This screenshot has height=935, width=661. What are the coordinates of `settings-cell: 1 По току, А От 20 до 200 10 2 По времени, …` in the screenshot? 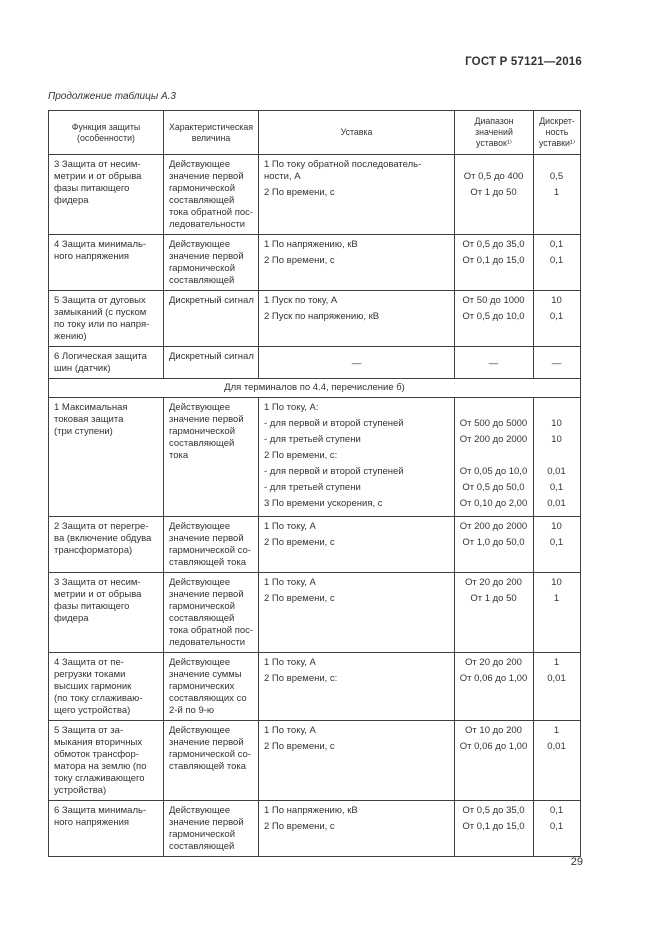 It's located at (419, 612).